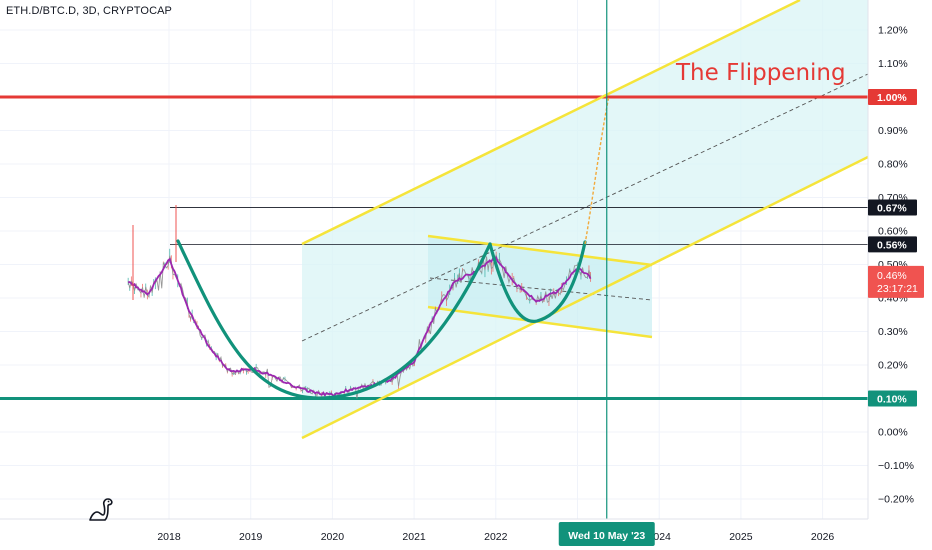 This screenshot has height=550, width=932. What do you see at coordinates (893, 332) in the screenshot?
I see `price-tick-label: 0.30%` at bounding box center [893, 332].